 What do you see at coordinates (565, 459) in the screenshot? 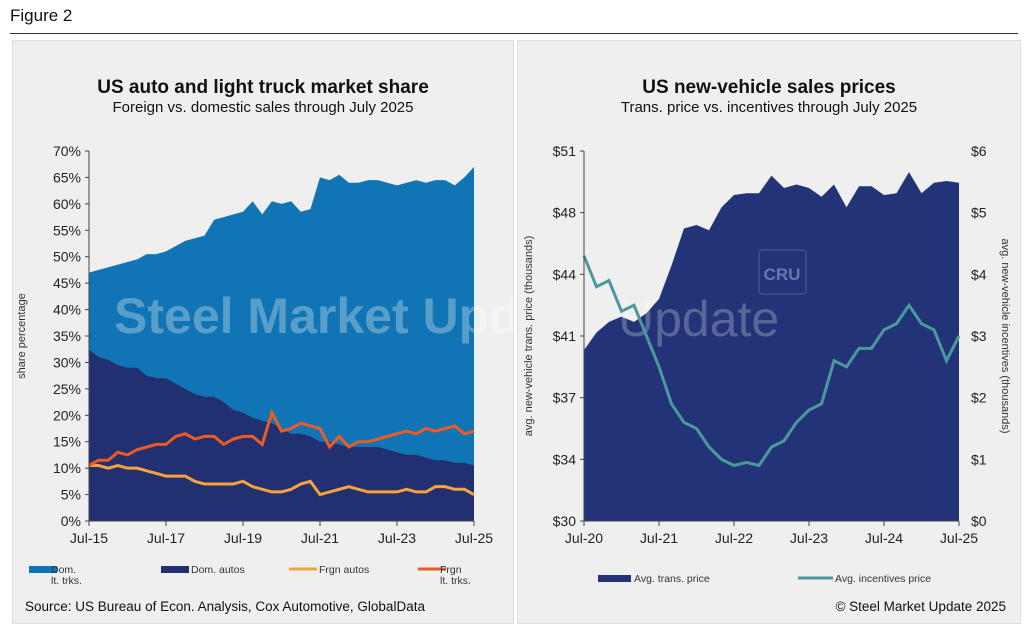
I see `y-tick-label: $34` at bounding box center [565, 459].